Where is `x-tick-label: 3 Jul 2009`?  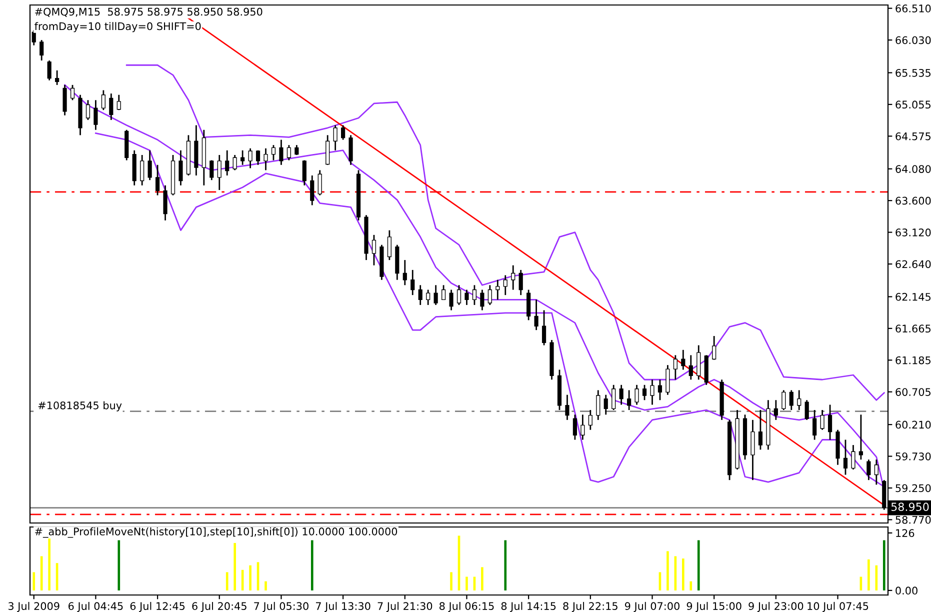 x-tick-label: 3 Jul 2009 is located at coordinates (34, 607).